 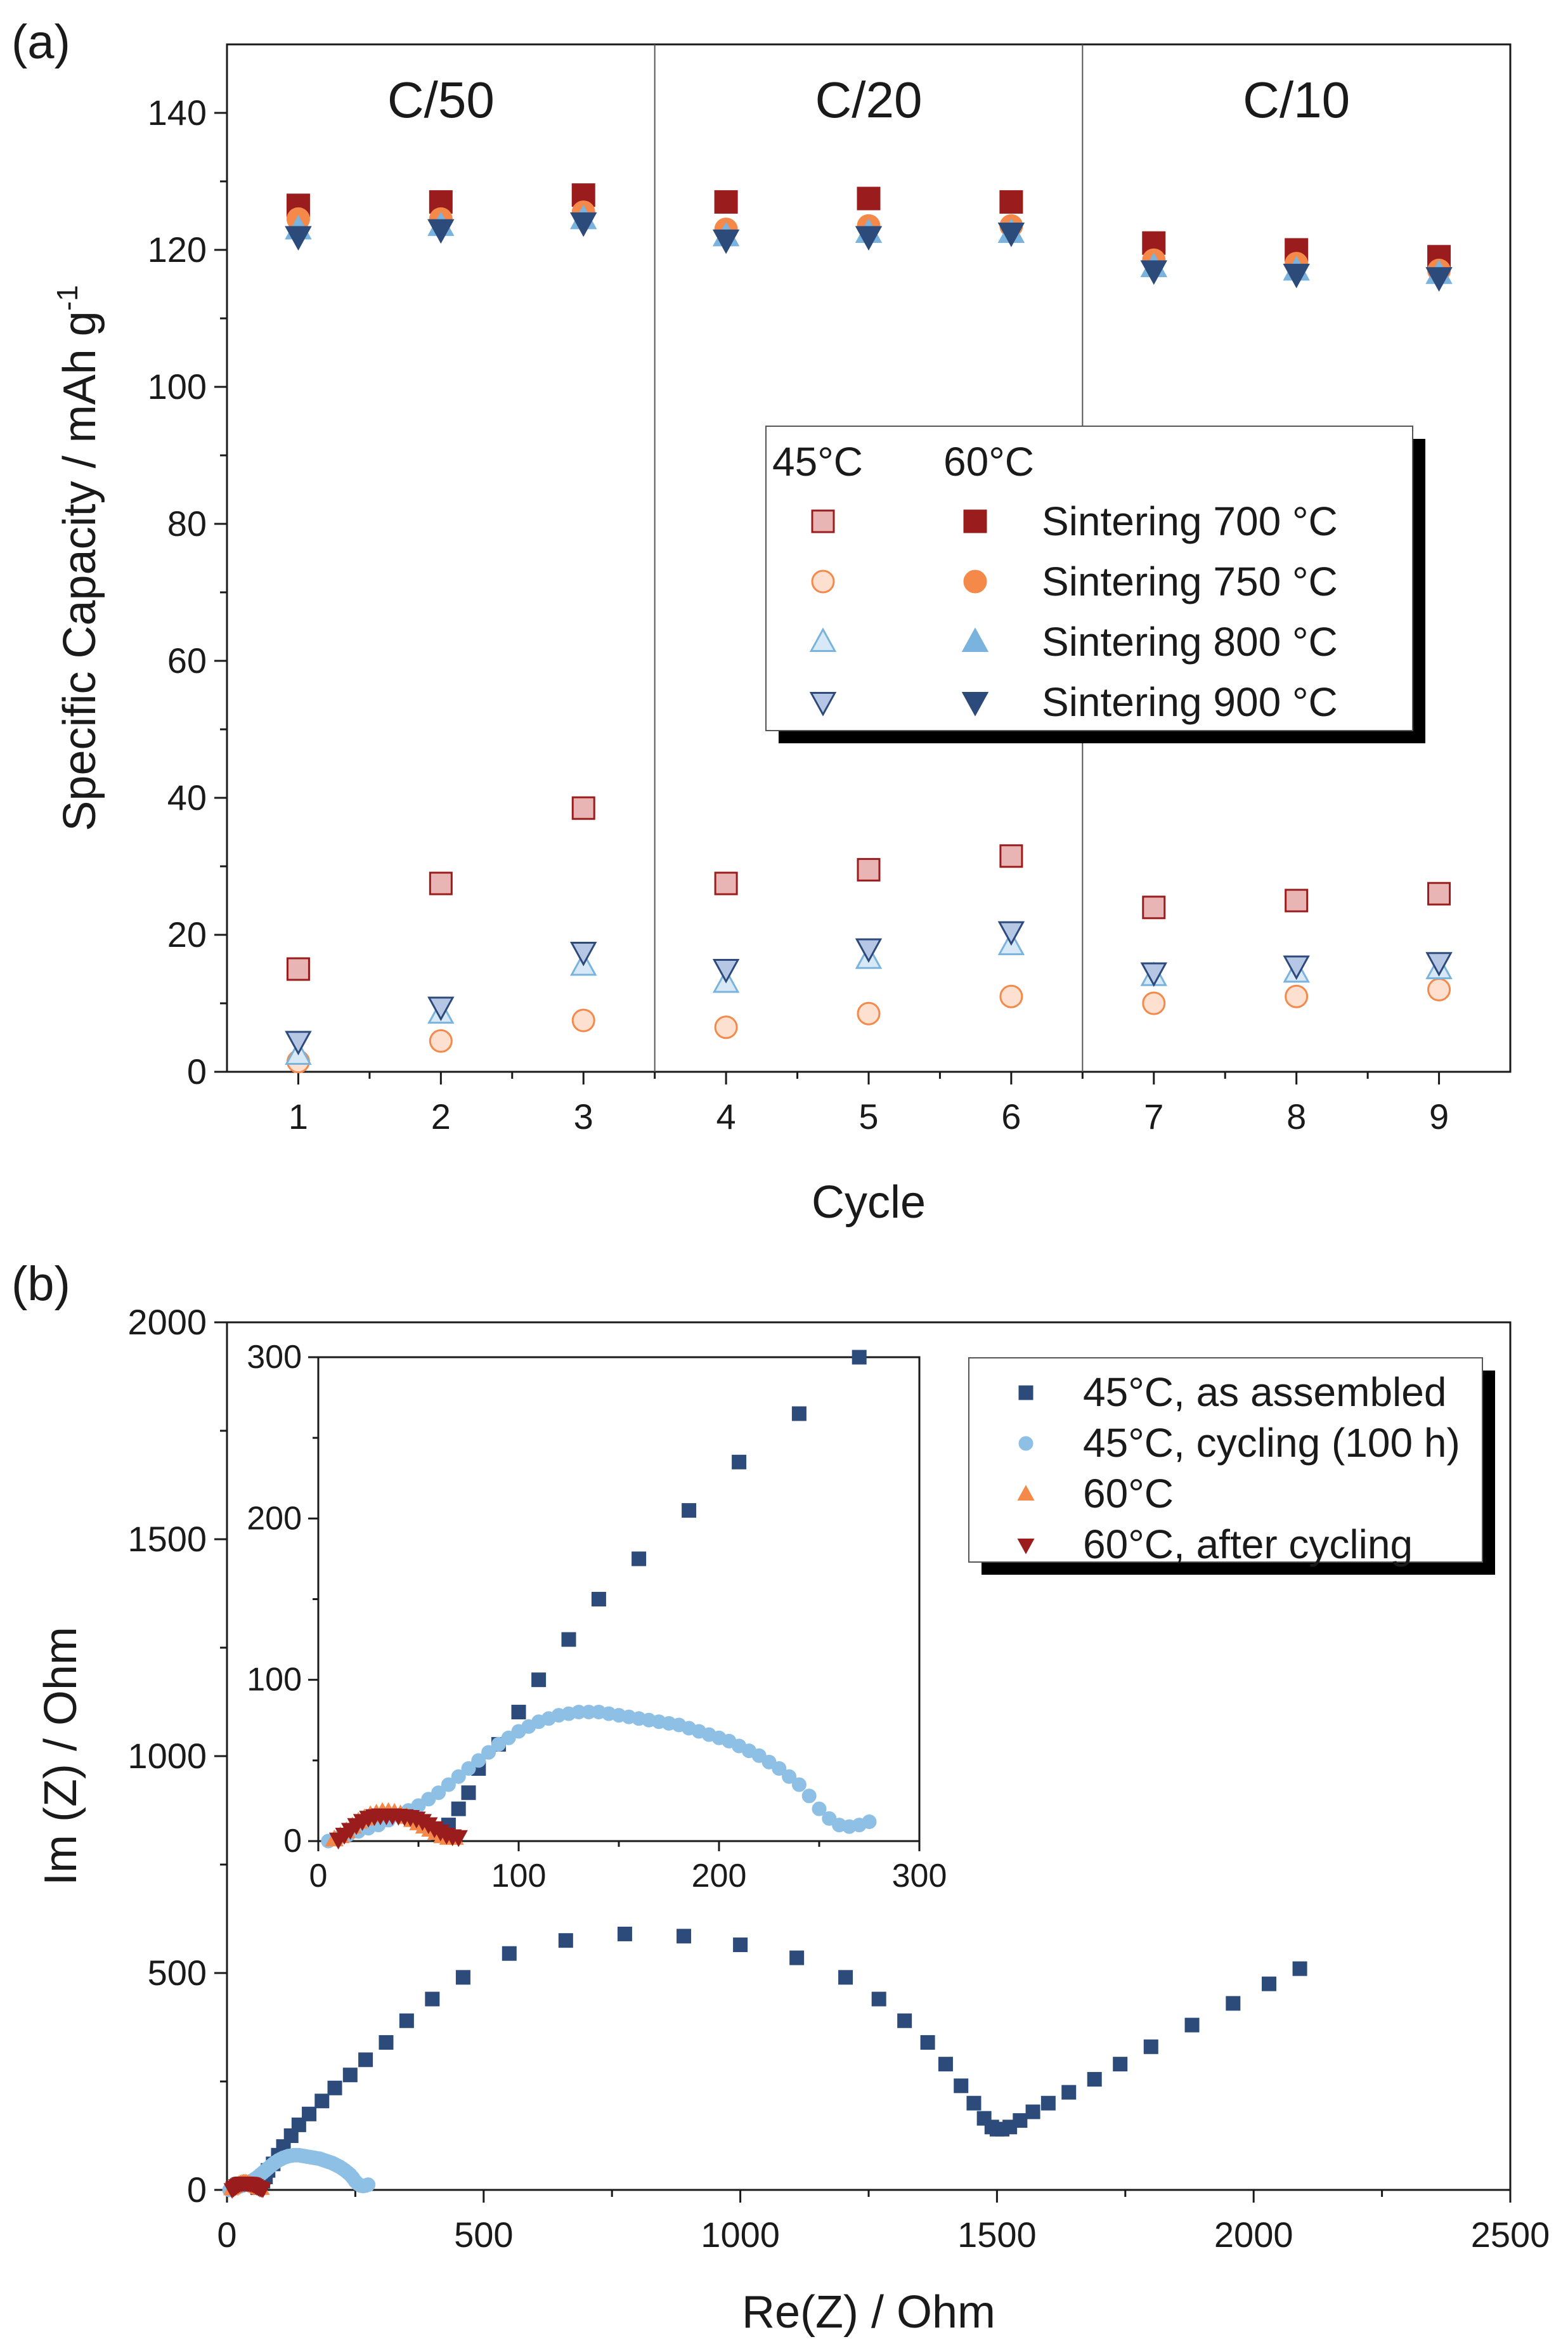 I want to click on legend-entry: 60°C, so click(x=1128, y=1493).